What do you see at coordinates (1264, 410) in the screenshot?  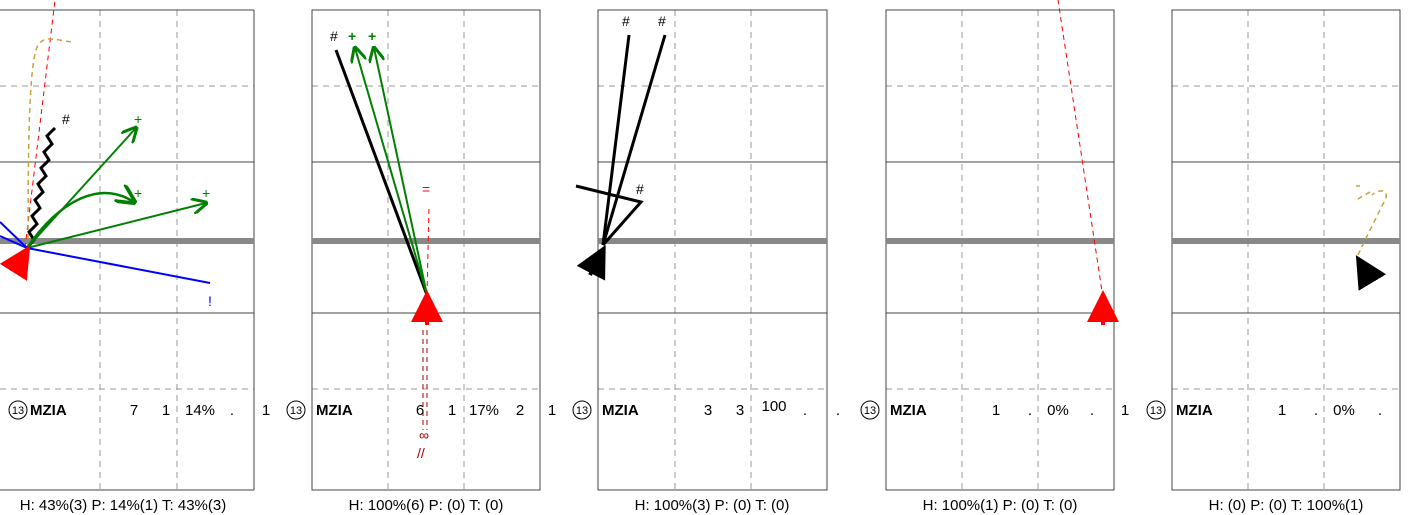 I see `panel-5-row: 13 MZIA 1 . 0% .` at bounding box center [1264, 410].